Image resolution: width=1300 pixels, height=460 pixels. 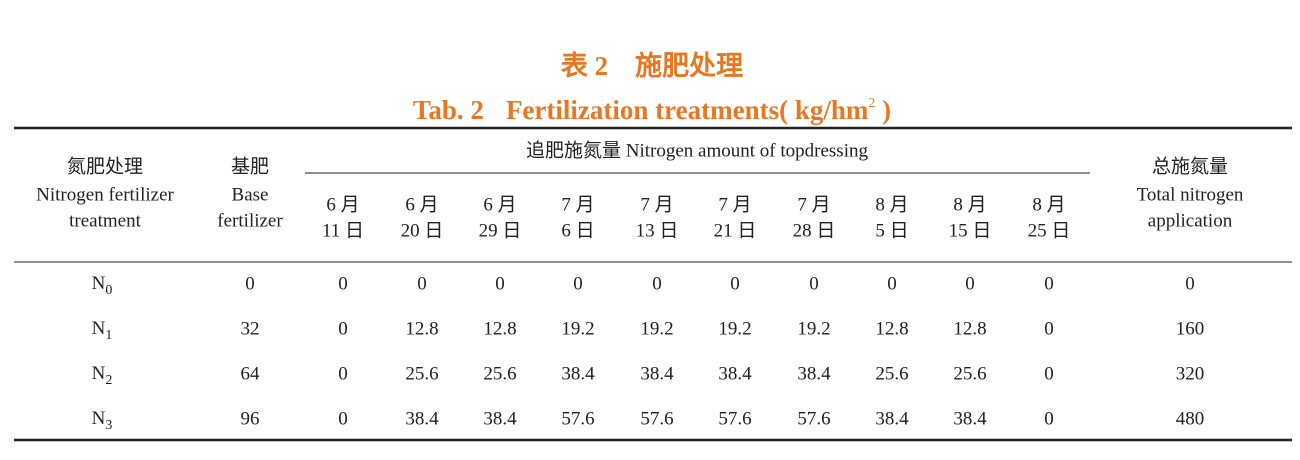 What do you see at coordinates (1190, 220) in the screenshot?
I see `header-en: application` at bounding box center [1190, 220].